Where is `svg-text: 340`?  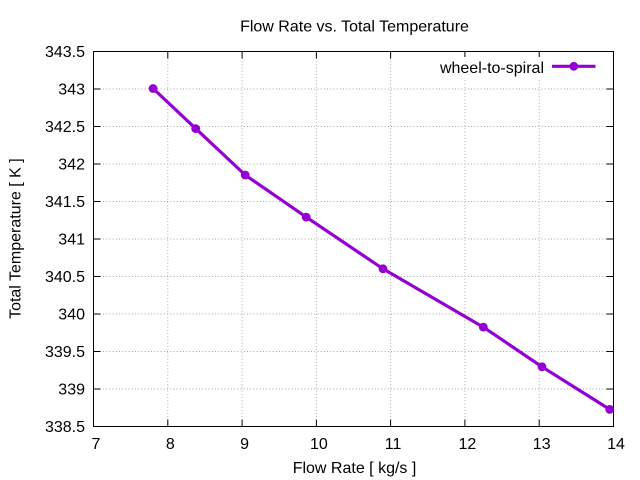
svg-text: 340 is located at coordinates (71, 315).